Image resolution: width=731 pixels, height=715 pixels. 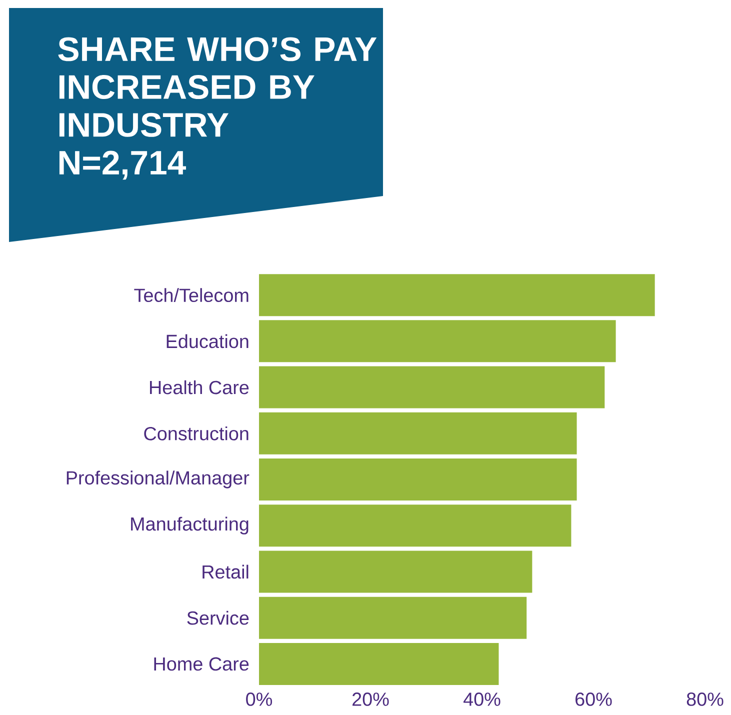 I want to click on y-tick-label: Manufacturing, so click(x=189, y=525).